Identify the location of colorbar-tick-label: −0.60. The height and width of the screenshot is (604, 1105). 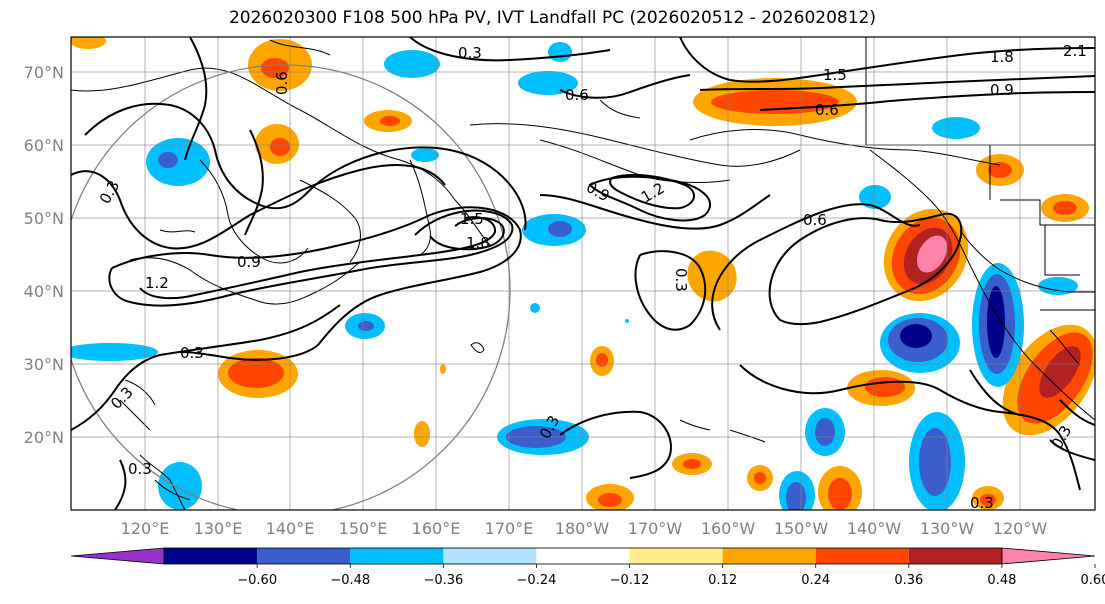
(257, 580).